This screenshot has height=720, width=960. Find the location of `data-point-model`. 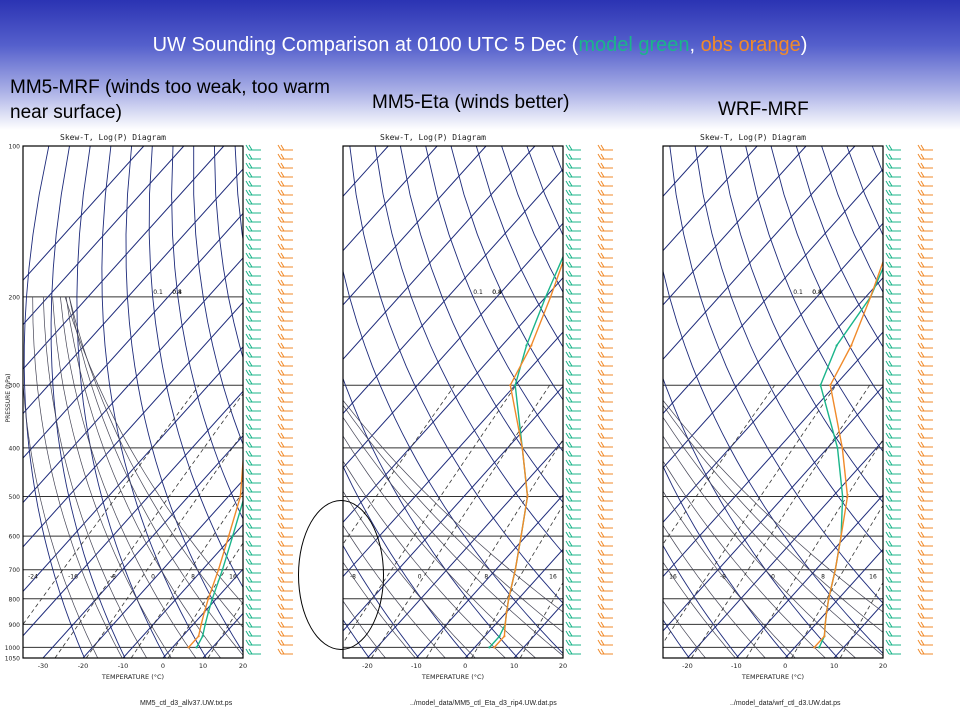

data-point-model is located at coordinates (819, 647).